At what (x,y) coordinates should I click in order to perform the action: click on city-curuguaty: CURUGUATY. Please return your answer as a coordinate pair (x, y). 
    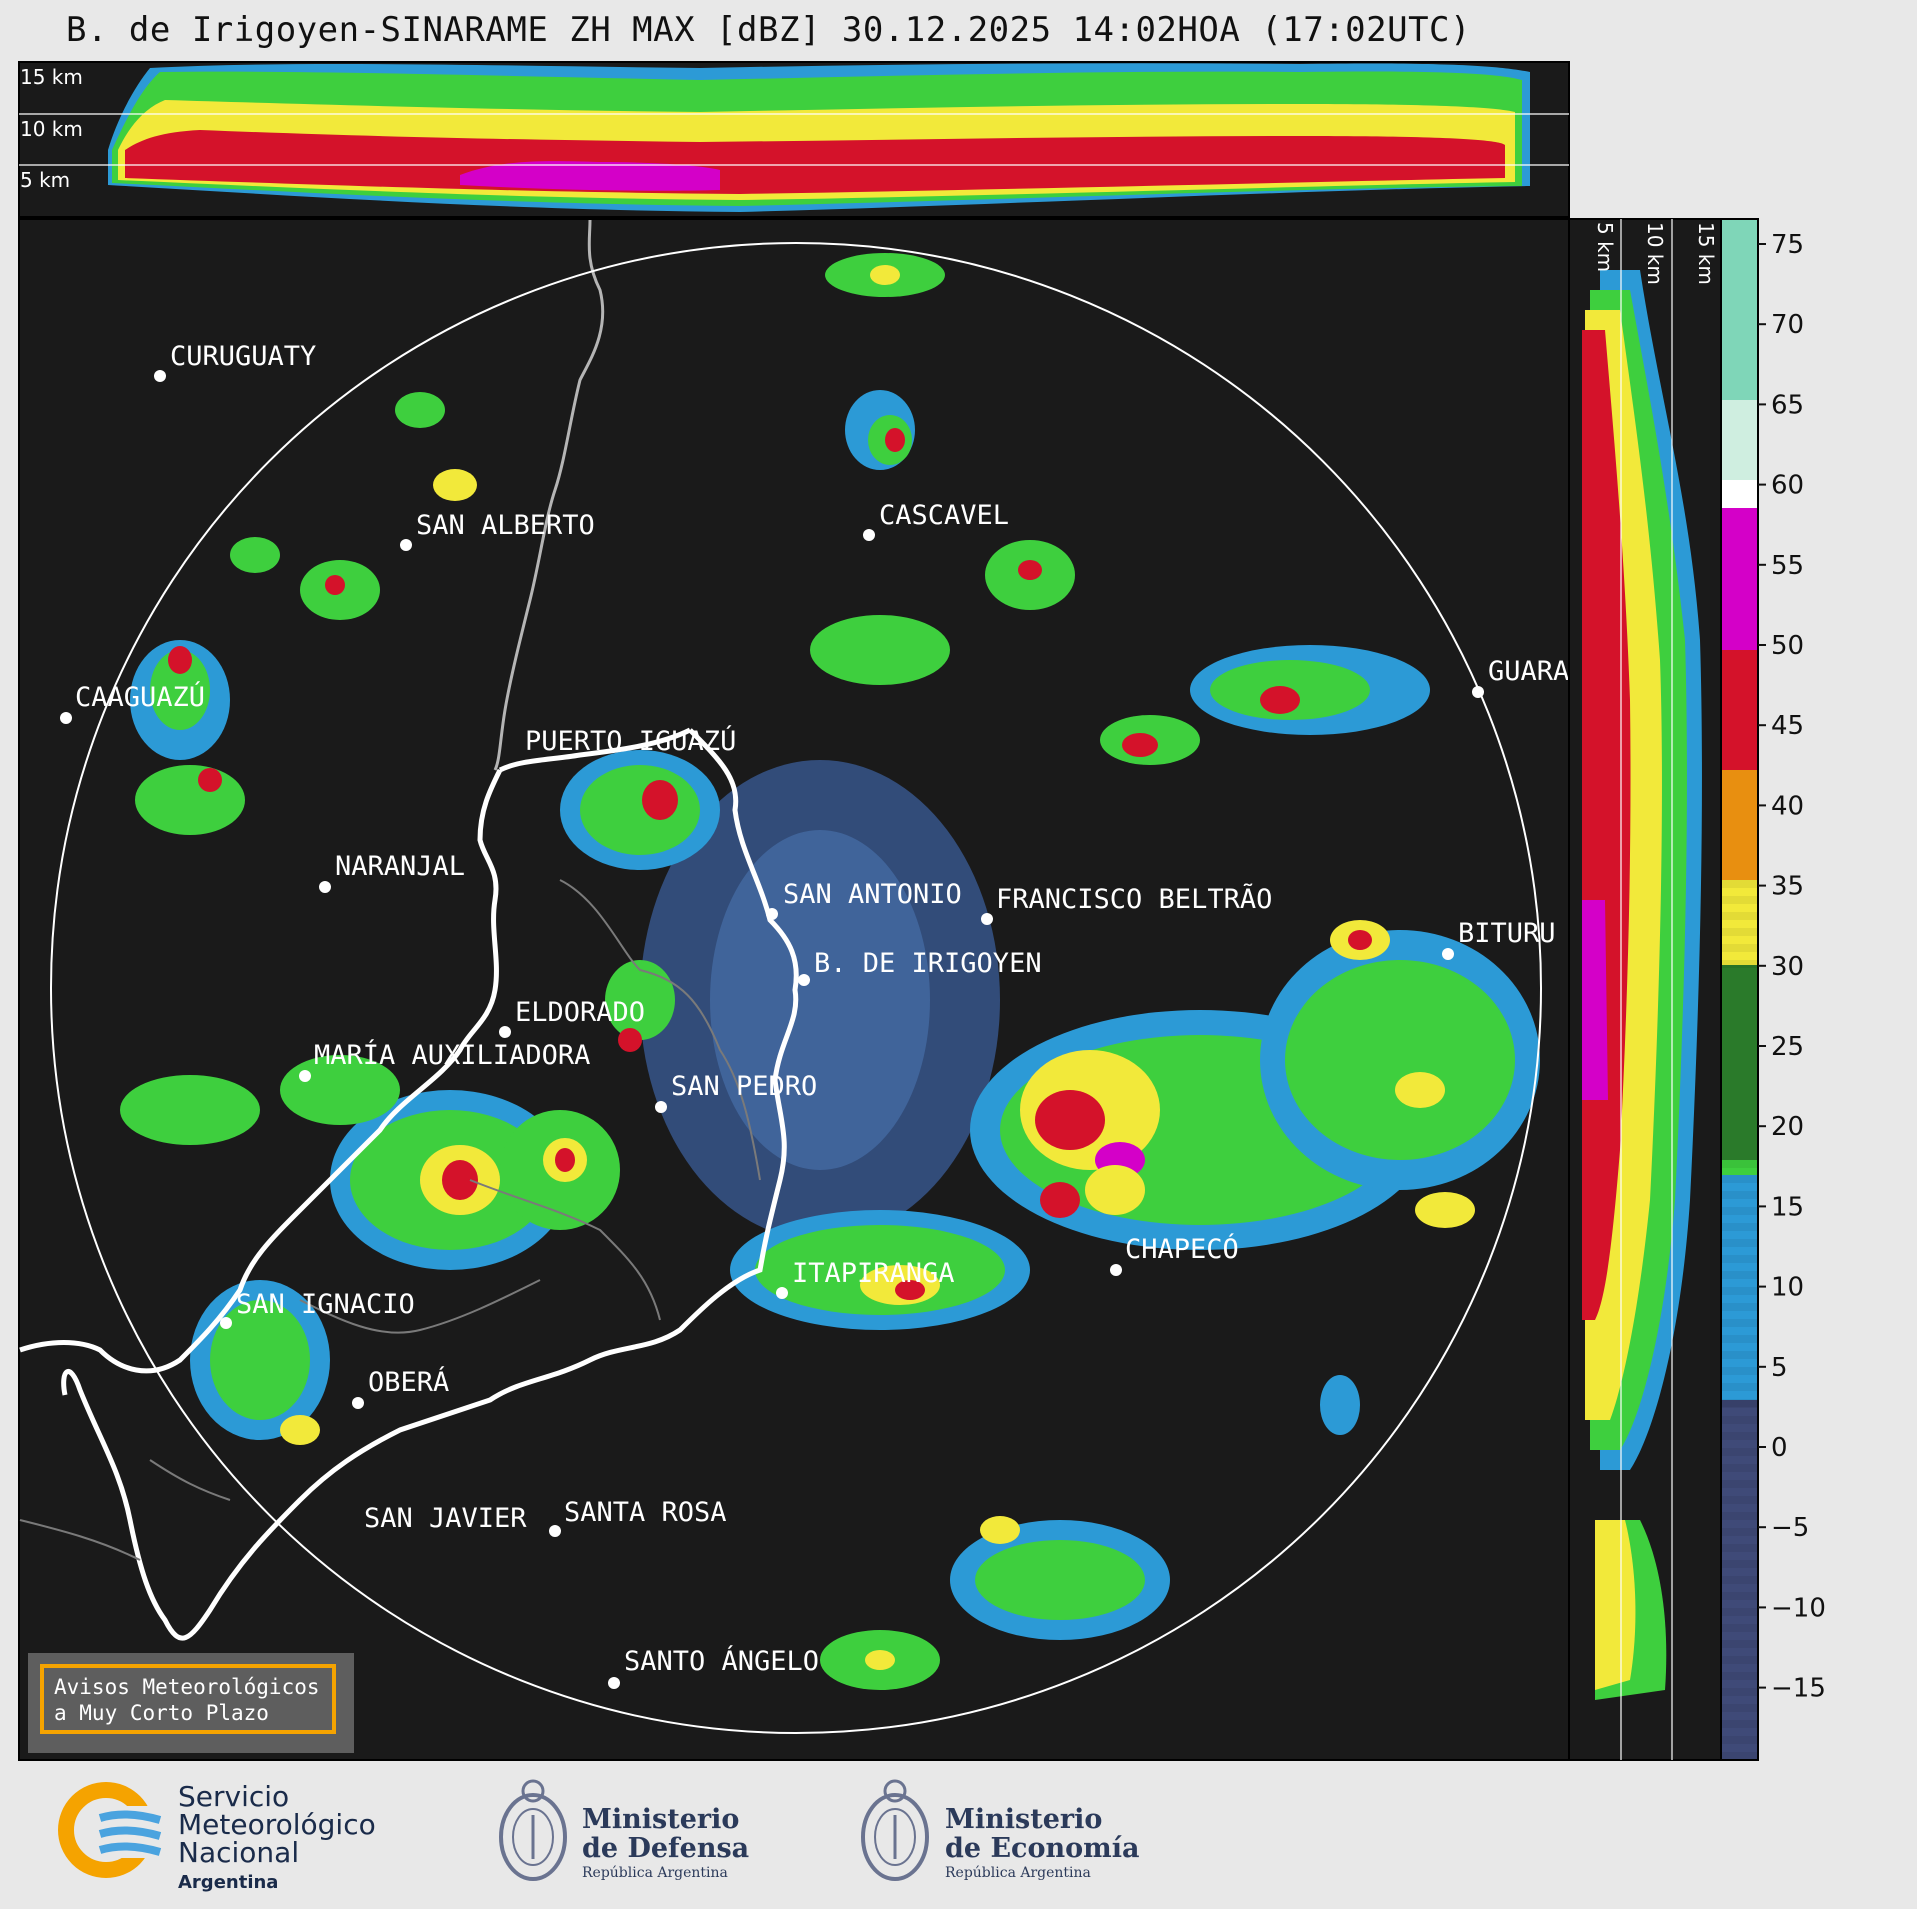
    Looking at the image, I should click on (243, 356).